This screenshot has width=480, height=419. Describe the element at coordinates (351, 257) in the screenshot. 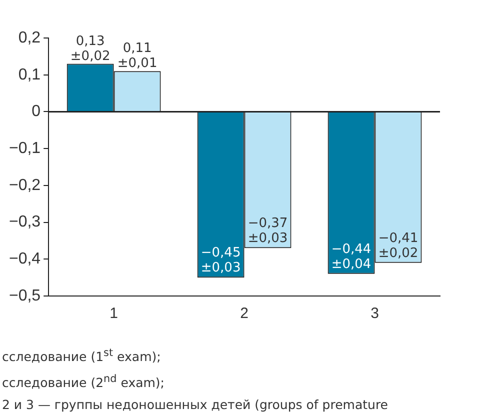

I see `data-label: −0,44 ±0,04` at that location.